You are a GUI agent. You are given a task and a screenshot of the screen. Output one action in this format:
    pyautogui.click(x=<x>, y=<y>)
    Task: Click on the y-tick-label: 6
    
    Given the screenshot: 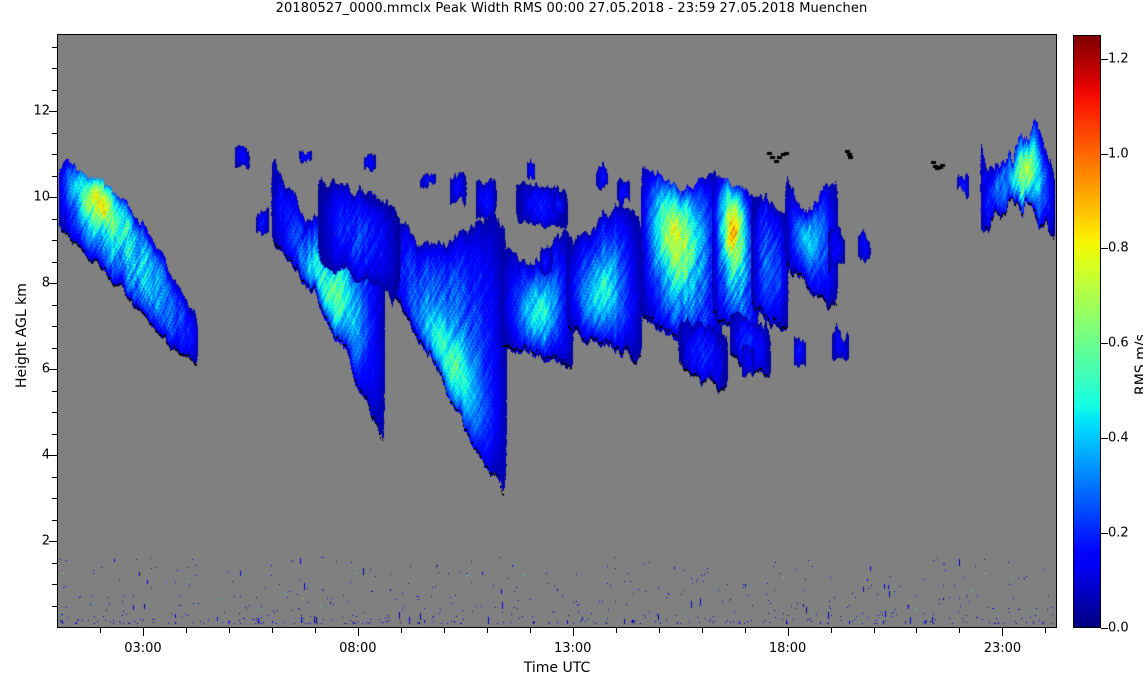 What is the action you would take?
    pyautogui.click(x=45, y=369)
    